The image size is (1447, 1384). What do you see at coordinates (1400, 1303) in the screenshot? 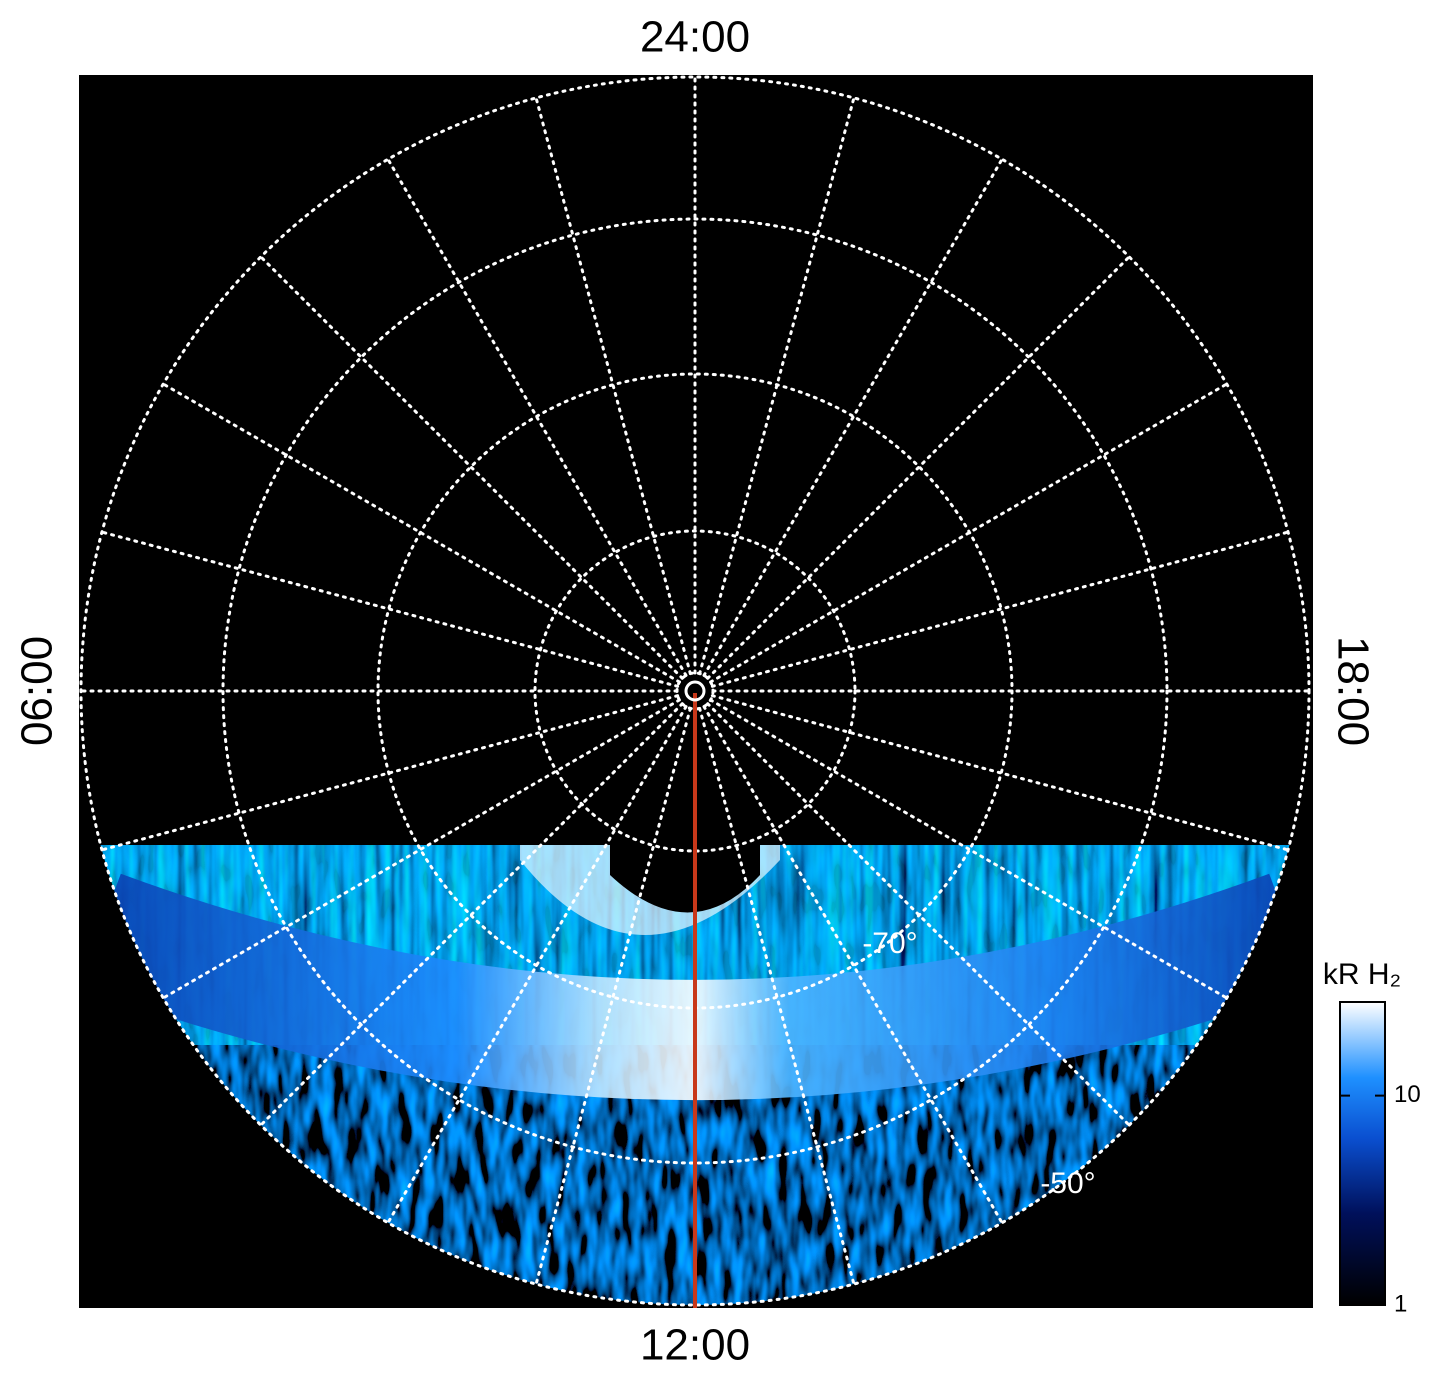
I see `colorbar-tick-label: 1` at bounding box center [1400, 1303].